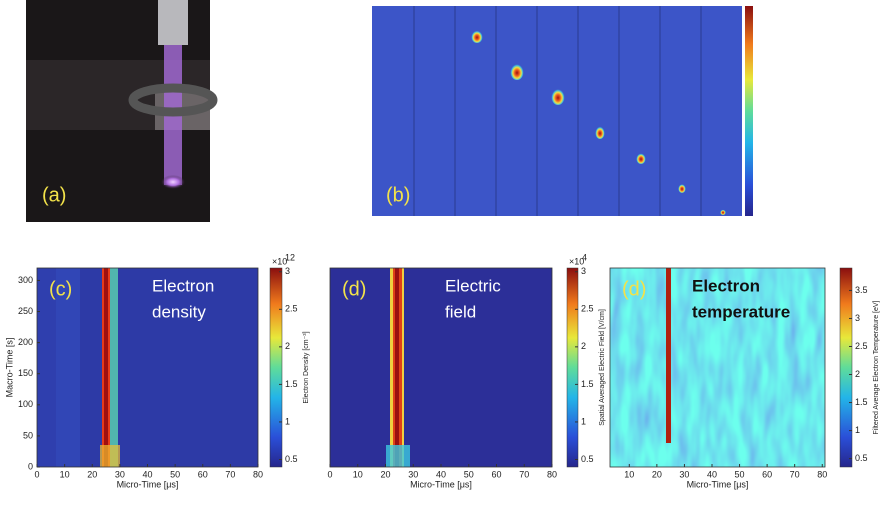 The width and height of the screenshot is (880, 505). I want to click on annotation: Electric, so click(473, 285).